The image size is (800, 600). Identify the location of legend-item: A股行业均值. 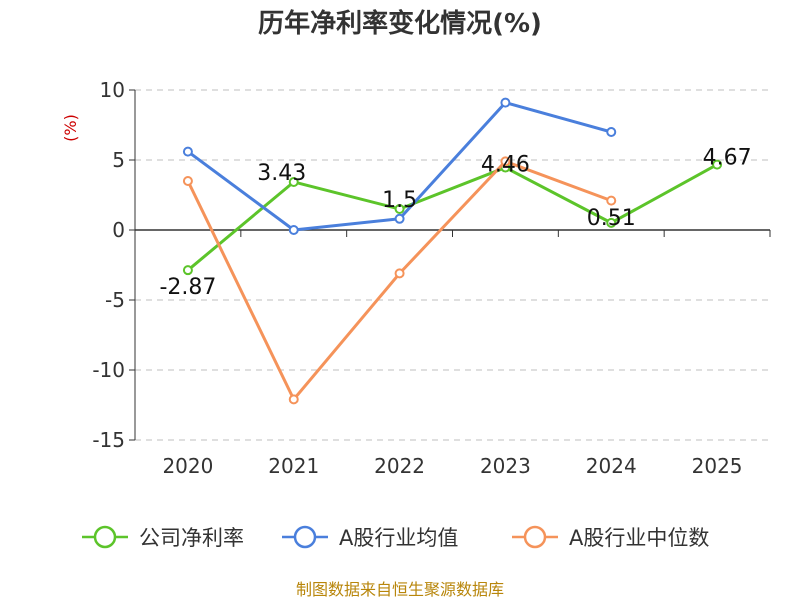
(370, 537).